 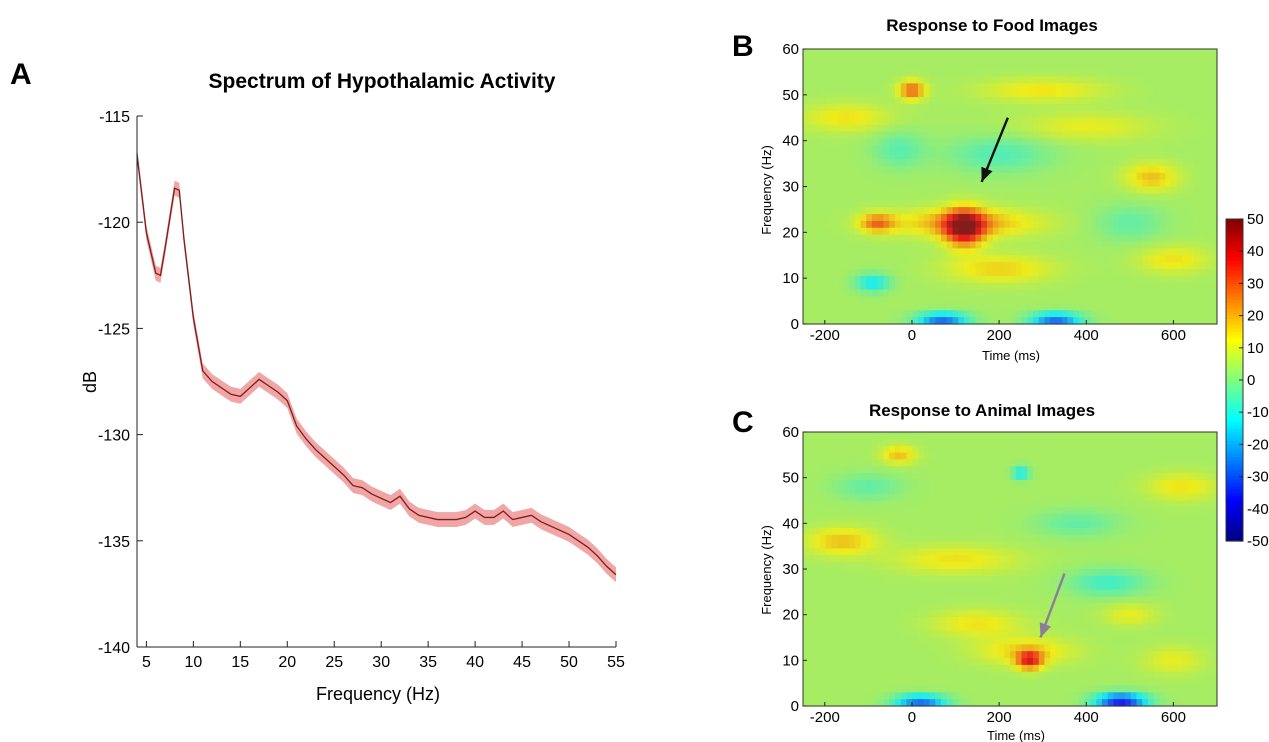 What do you see at coordinates (999, 335) in the screenshot?
I see `food-heatmap-x-tick-label: 200` at bounding box center [999, 335].